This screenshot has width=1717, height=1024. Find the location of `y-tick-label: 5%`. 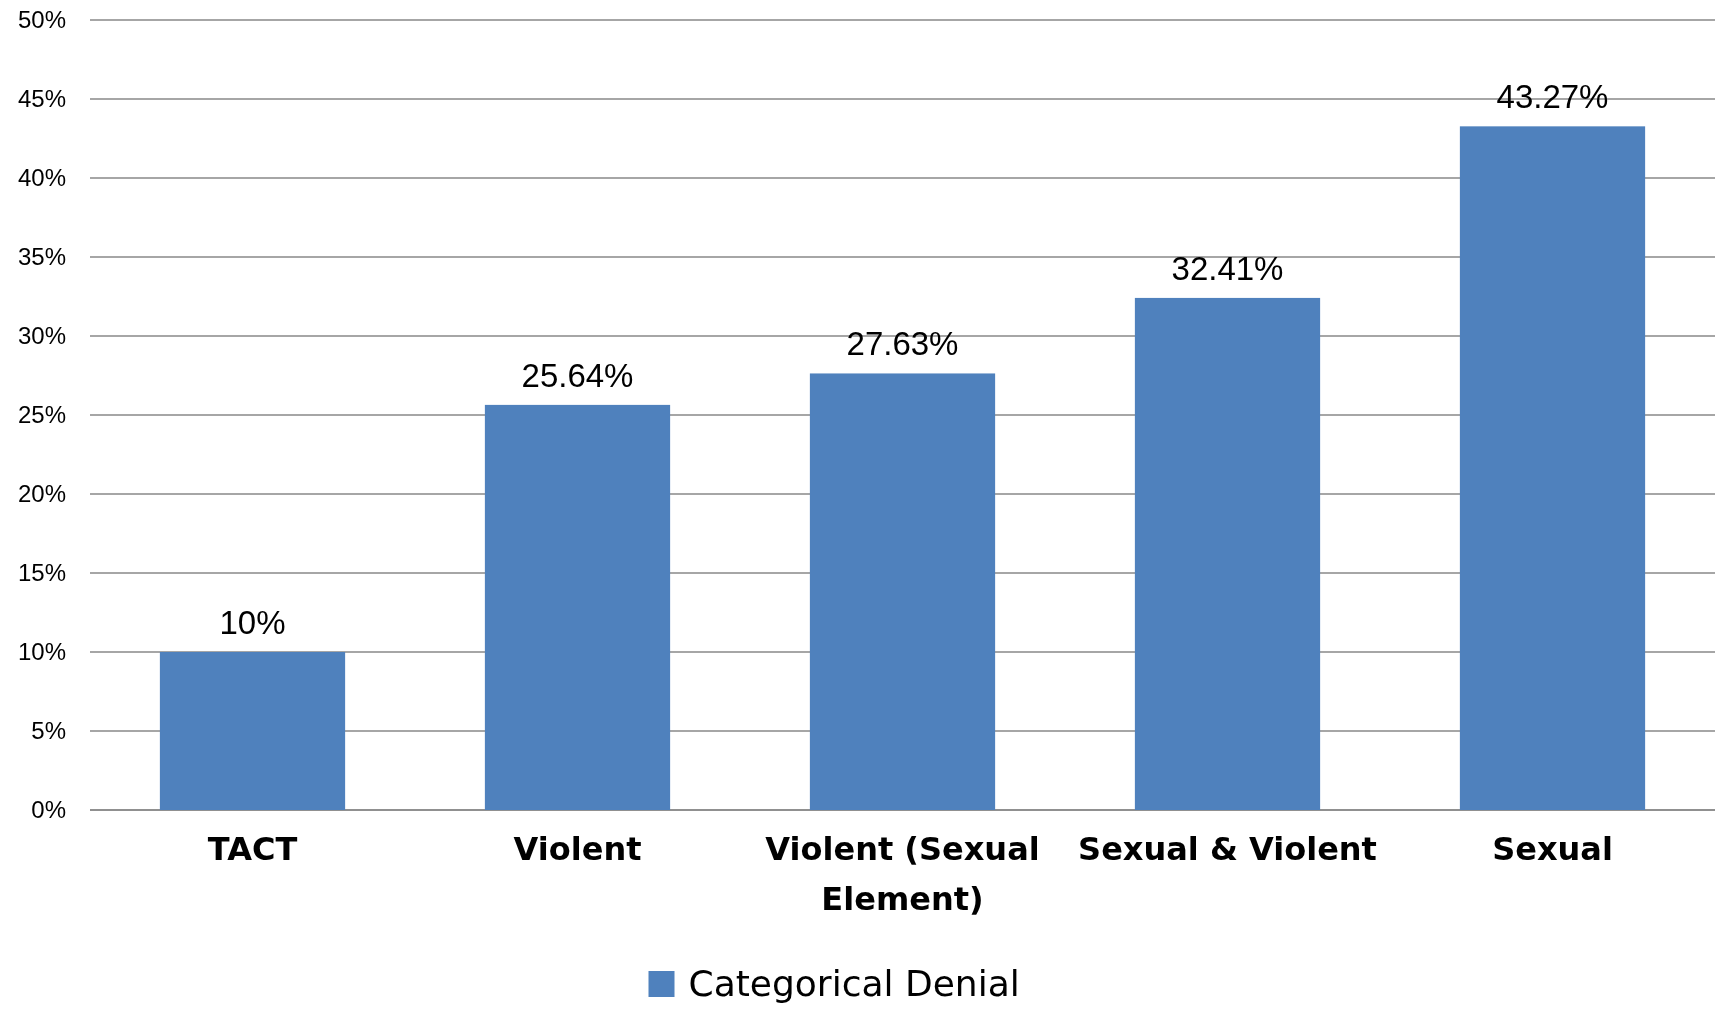

y-tick-label: 5% is located at coordinates (48, 731).